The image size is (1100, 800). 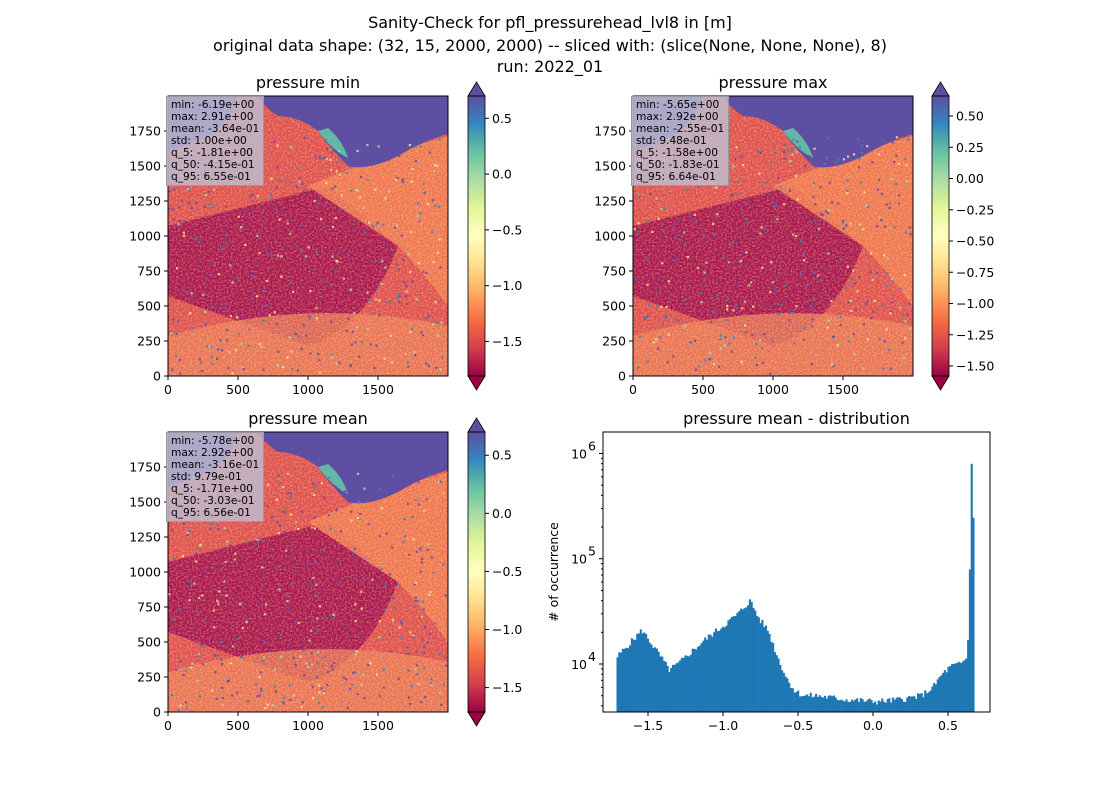 I want to click on colorbar-frame, so click(x=476, y=572).